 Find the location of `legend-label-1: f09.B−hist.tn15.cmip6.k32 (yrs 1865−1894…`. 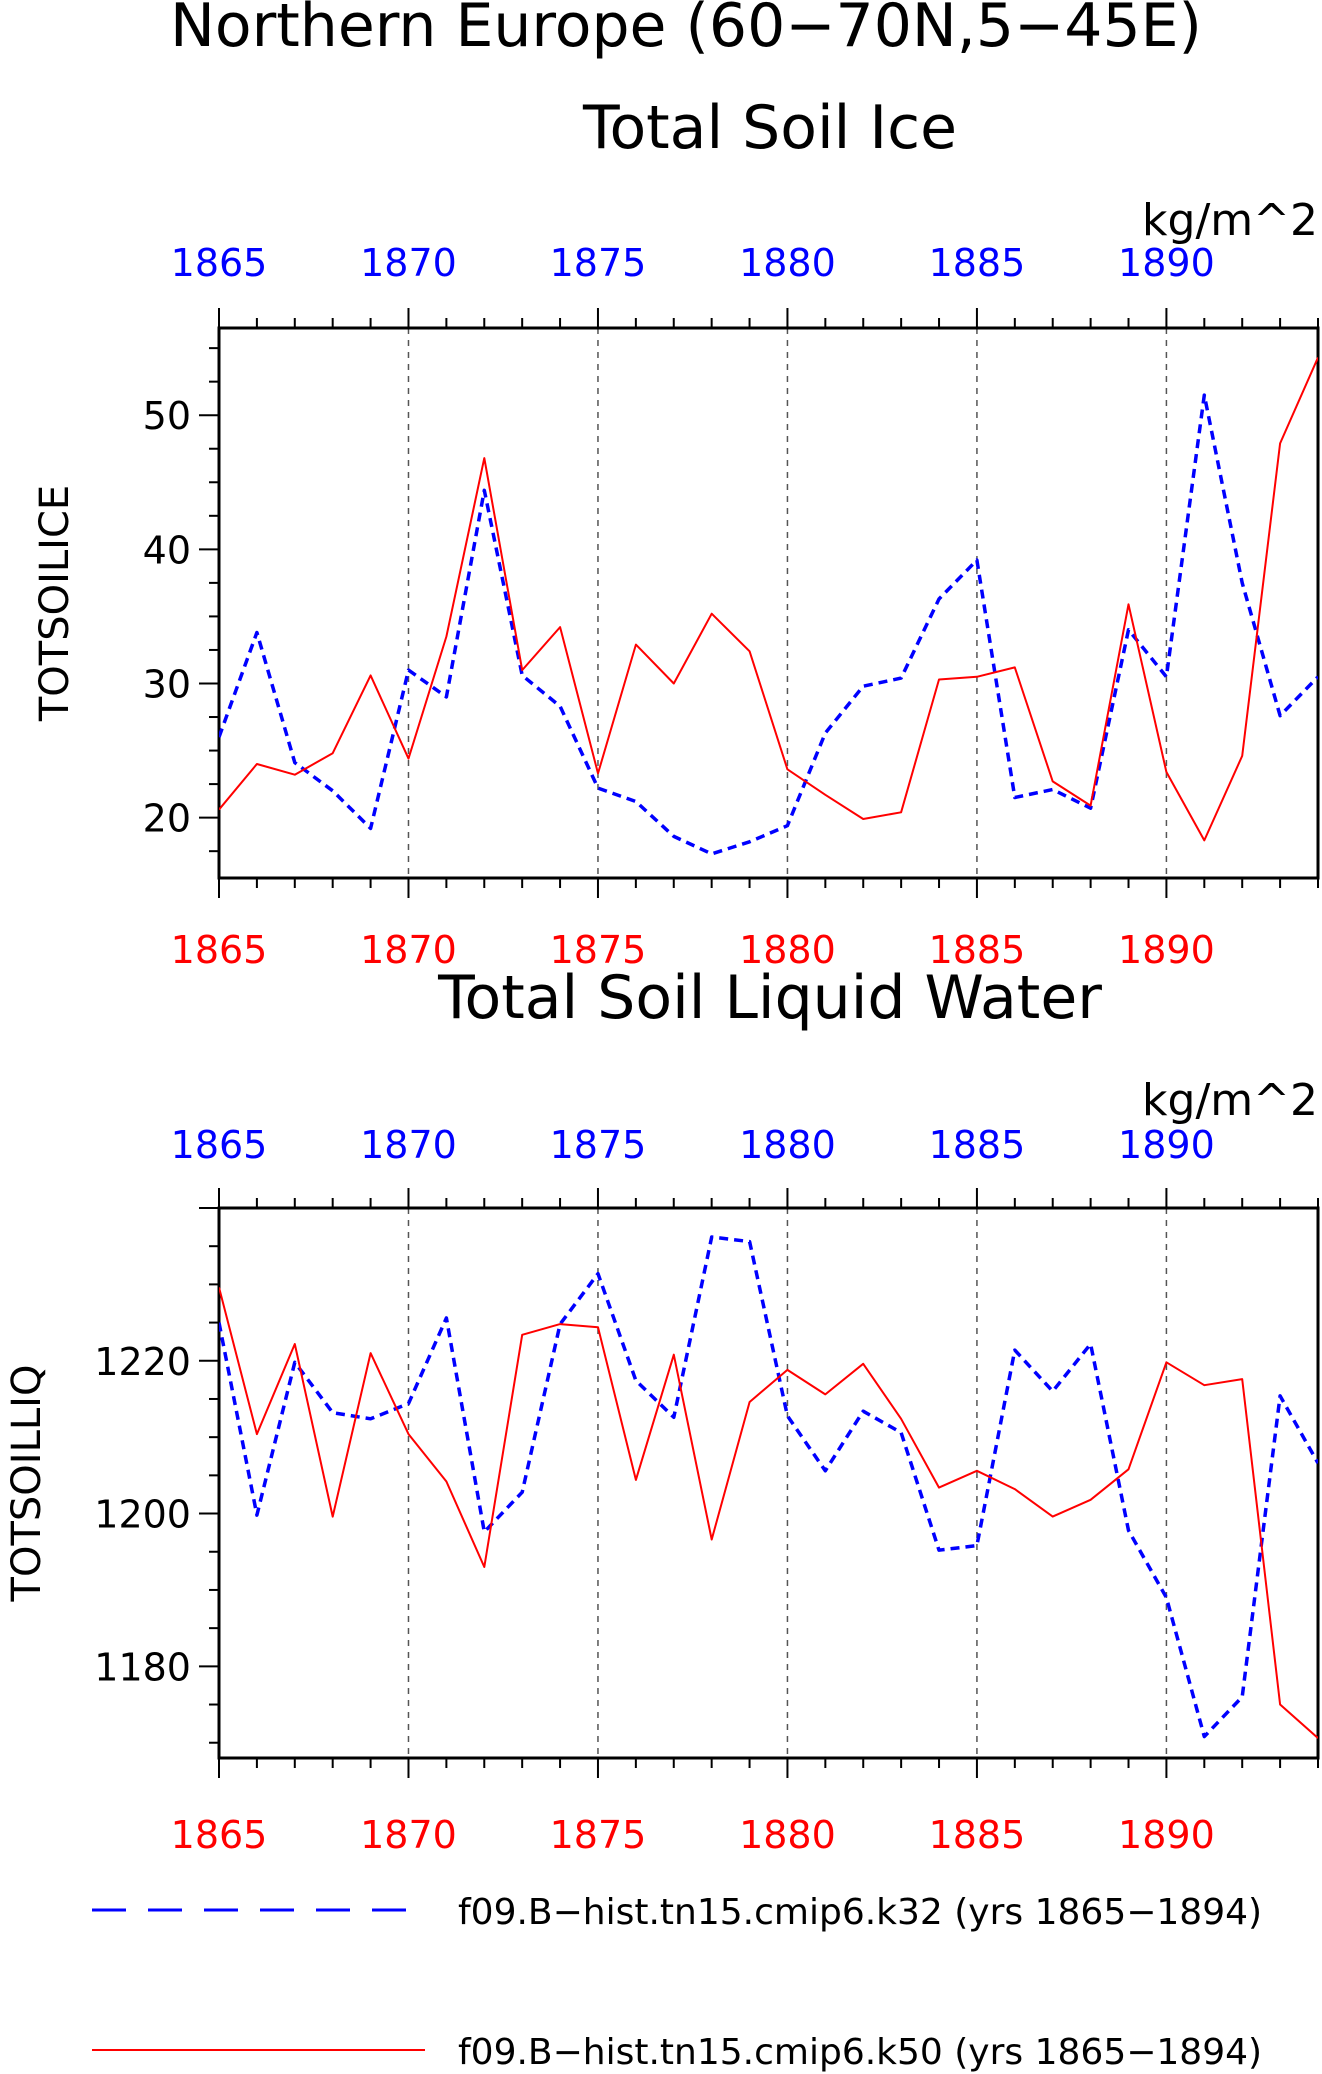

legend-label-1: f09.B−hist.tn15.cmip6.k32 (yrs 1865−1894… is located at coordinates (860, 1912).